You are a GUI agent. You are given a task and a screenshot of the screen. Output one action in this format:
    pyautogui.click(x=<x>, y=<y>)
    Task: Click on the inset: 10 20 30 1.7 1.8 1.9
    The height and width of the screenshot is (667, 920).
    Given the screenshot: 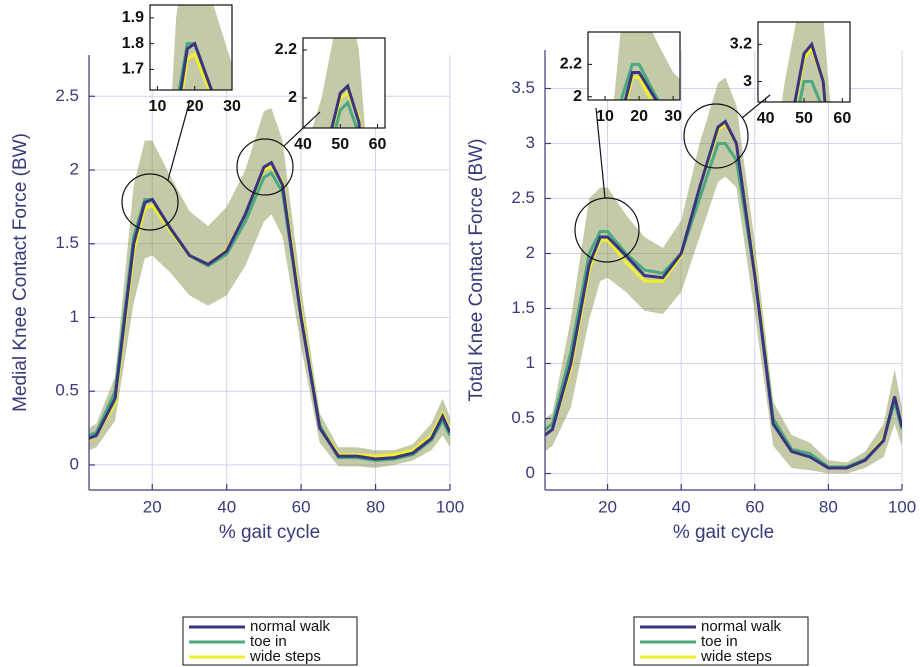 What is the action you would take?
    pyautogui.click(x=181, y=59)
    